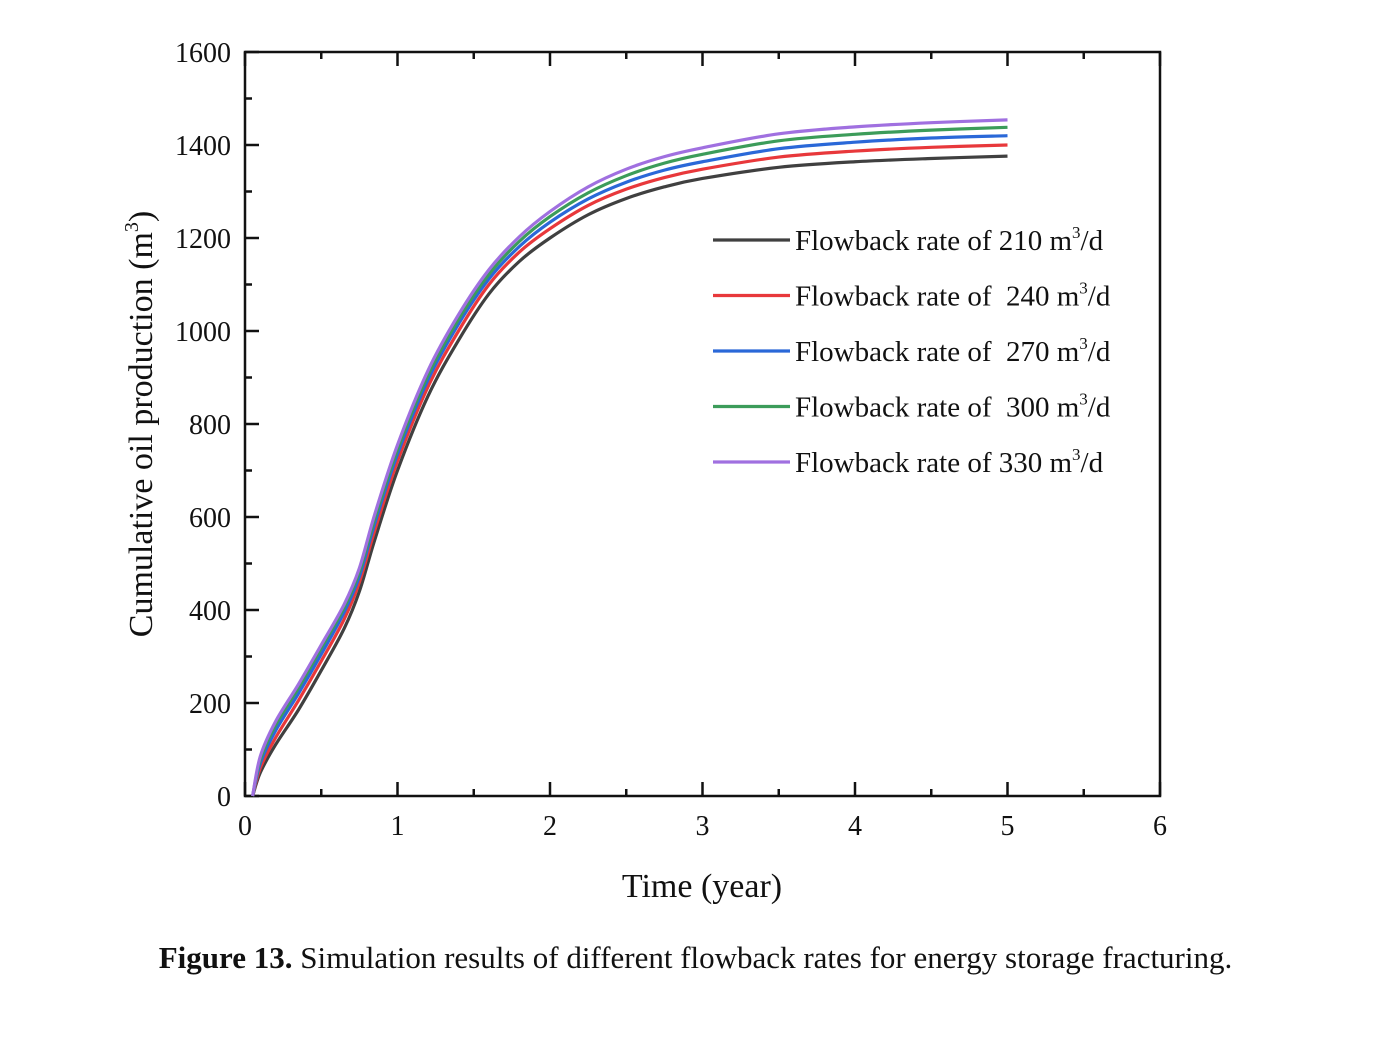 Image resolution: width=1391 pixels, height=1037 pixels. Describe the element at coordinates (949, 462) in the screenshot. I see `legend-label-5: Flowback rate of 330 m3/d` at that location.